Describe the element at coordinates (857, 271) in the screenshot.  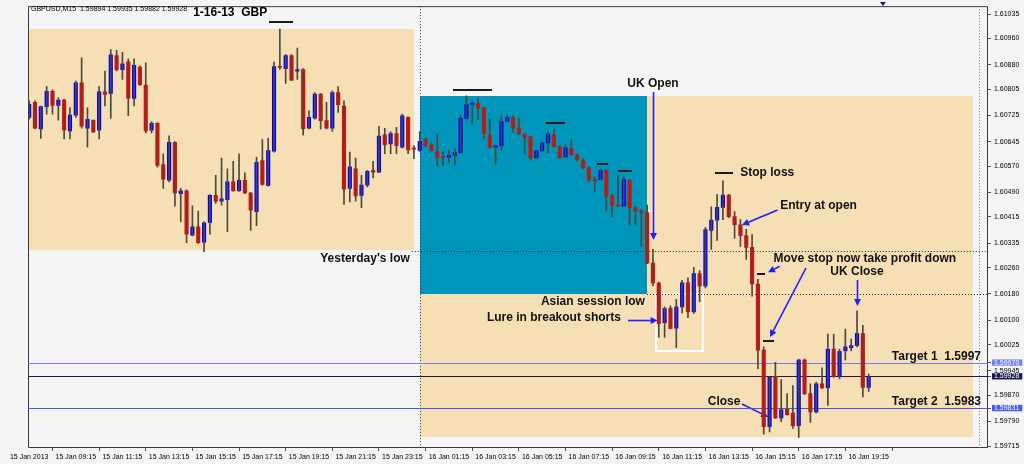
I see `annotation: UK Close` at that location.